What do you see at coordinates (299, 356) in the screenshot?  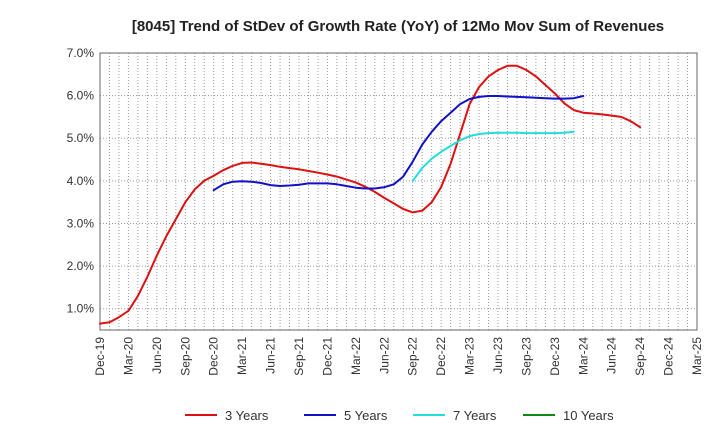 I see `x-tick-label: Sep-21` at bounding box center [299, 356].